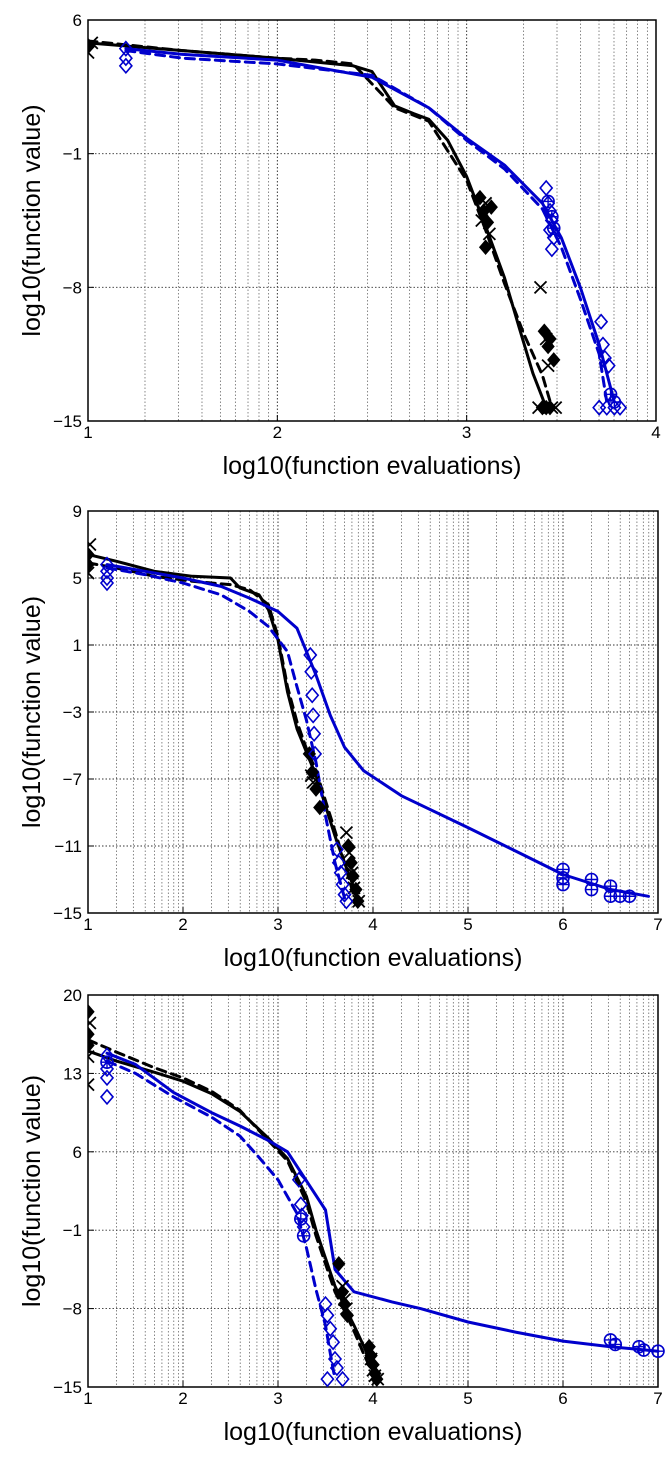 Image resolution: width=667 pixels, height=1470 pixels. What do you see at coordinates (77, 578) in the screenshot?
I see `y-tick-label: 5` at bounding box center [77, 578].